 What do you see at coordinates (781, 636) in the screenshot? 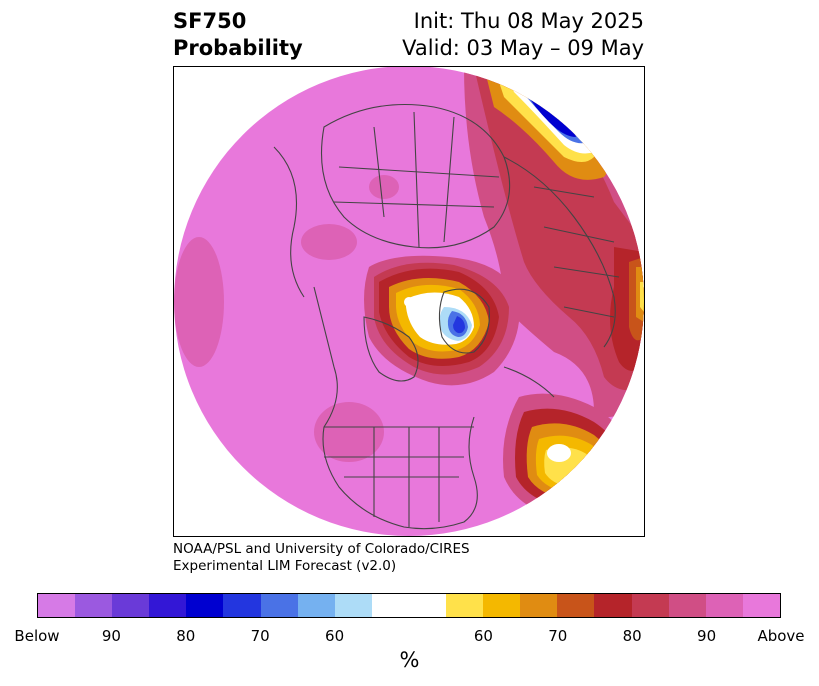
I see `colorbar-tick-label: Above` at bounding box center [781, 636].